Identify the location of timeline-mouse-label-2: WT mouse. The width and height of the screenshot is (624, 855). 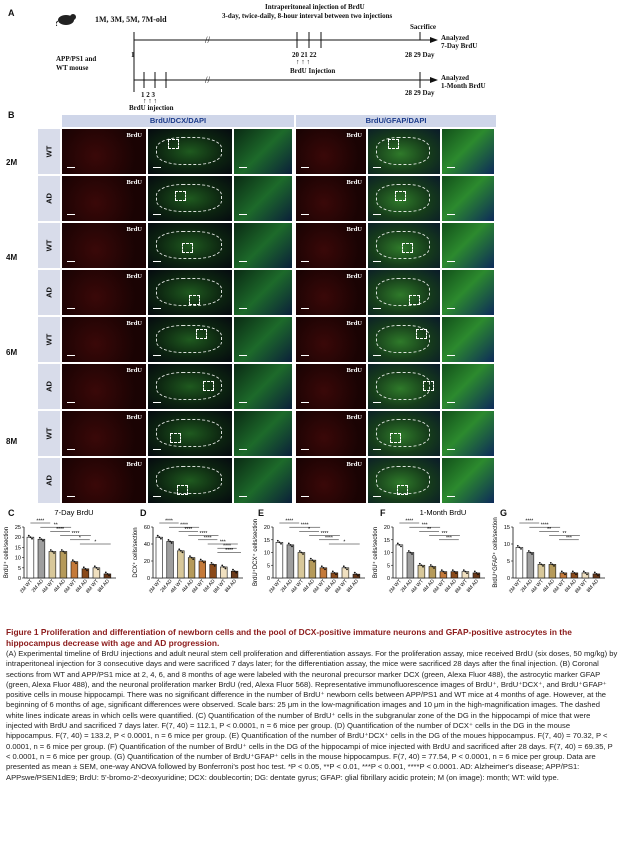
(72, 68).